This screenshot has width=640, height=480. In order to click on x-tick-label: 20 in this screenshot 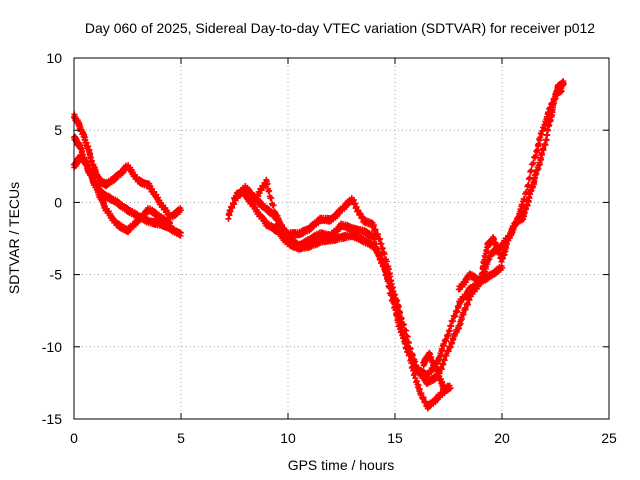, I will do `click(502, 438)`.